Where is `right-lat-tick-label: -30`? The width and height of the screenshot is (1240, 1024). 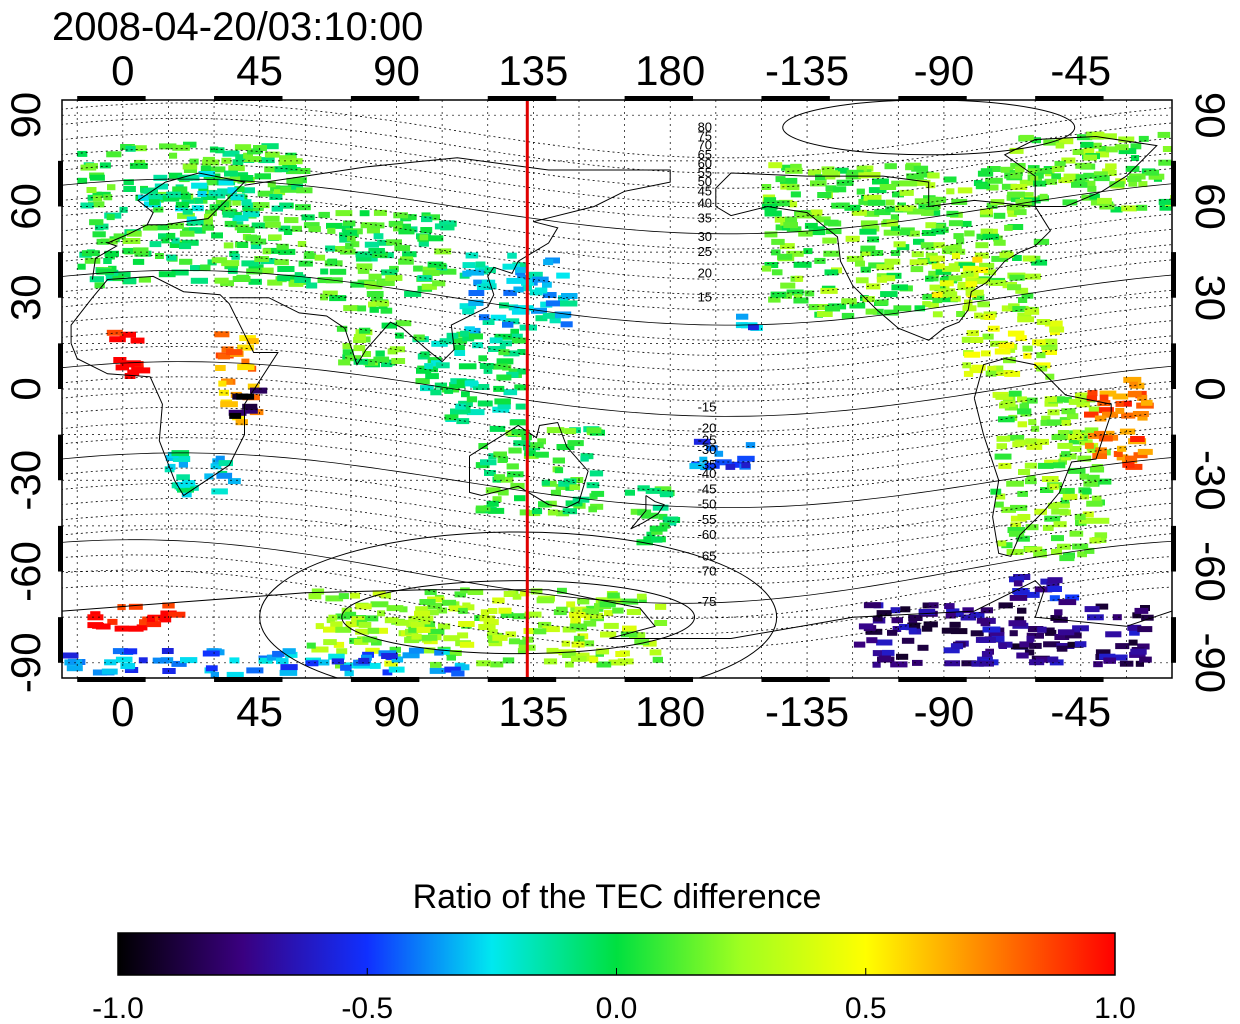
right-lat-tick-label: -30 is located at coordinates (1210, 480).